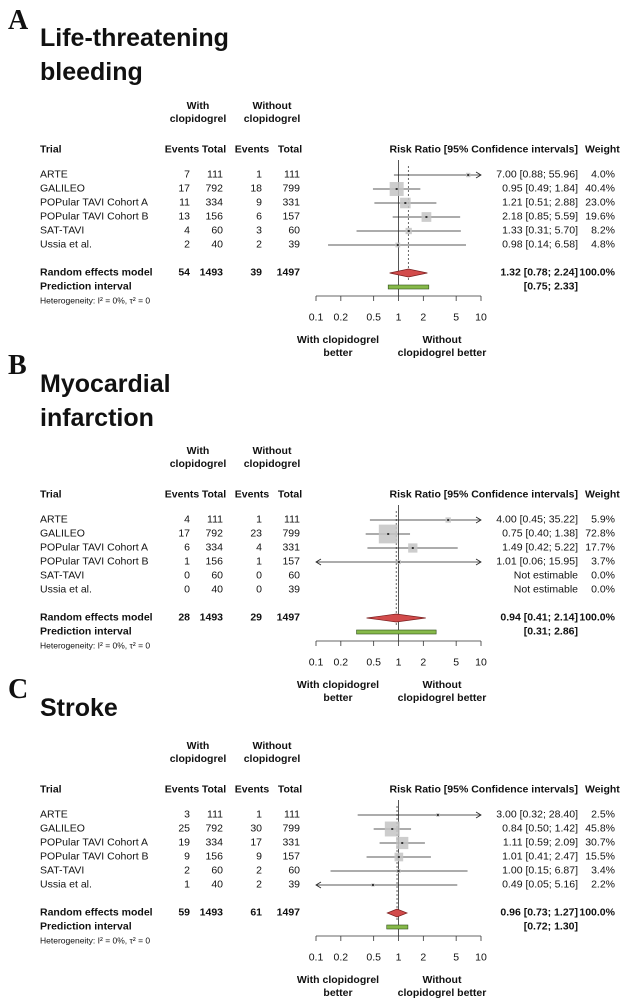 Image resolution: width=624 pixels, height=1002 pixels. I want to click on total: 1497, so click(288, 272).